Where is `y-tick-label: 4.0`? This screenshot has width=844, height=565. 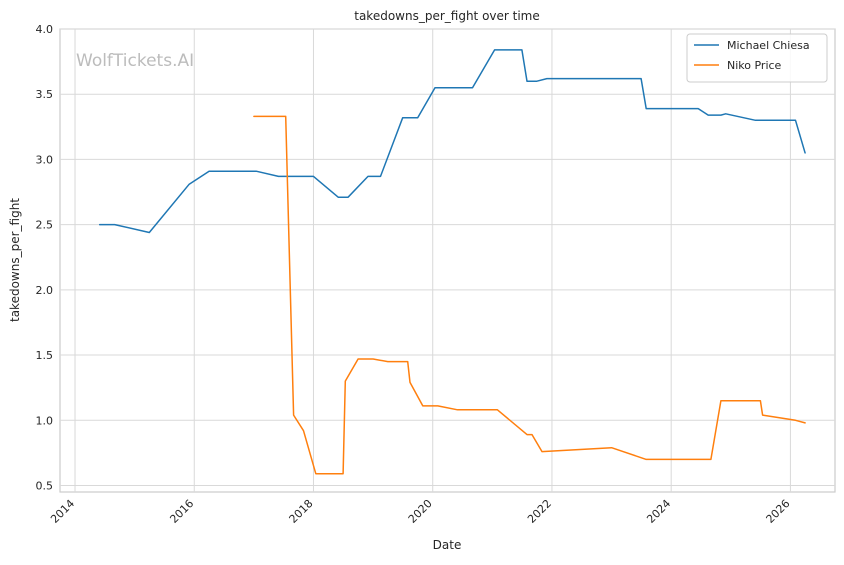
y-tick-label: 4.0 is located at coordinates (45, 29).